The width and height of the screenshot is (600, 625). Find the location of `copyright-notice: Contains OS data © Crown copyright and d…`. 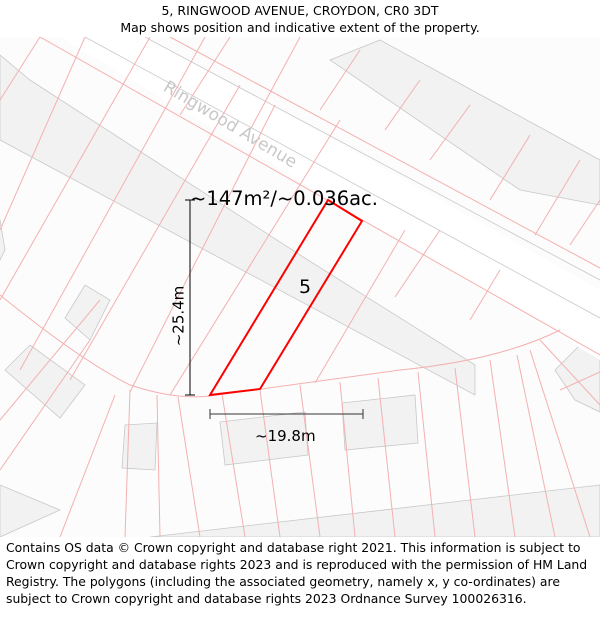

copyright-notice: Contains OS data © Crown copyright and d… is located at coordinates (297, 573).